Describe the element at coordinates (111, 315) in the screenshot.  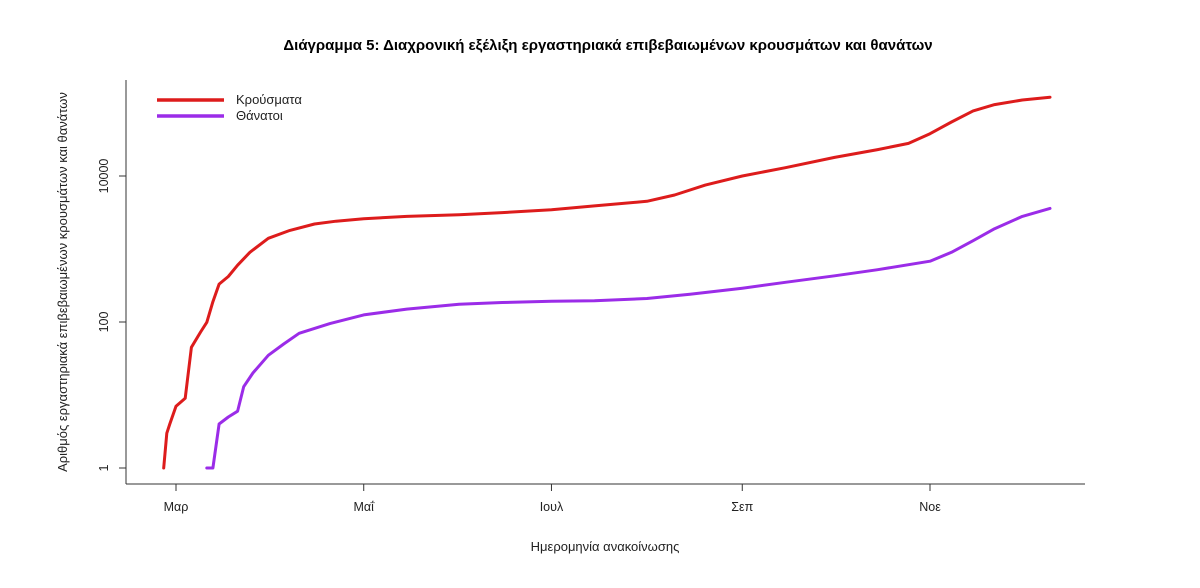
I see `y-ticks: 1 100 10000` at that location.